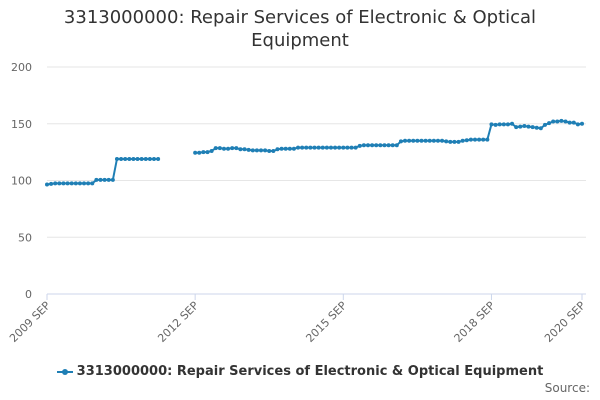 This screenshot has height=400, width=600. What do you see at coordinates (64, 371) in the screenshot?
I see `legend-swatch-icon` at bounding box center [64, 371].